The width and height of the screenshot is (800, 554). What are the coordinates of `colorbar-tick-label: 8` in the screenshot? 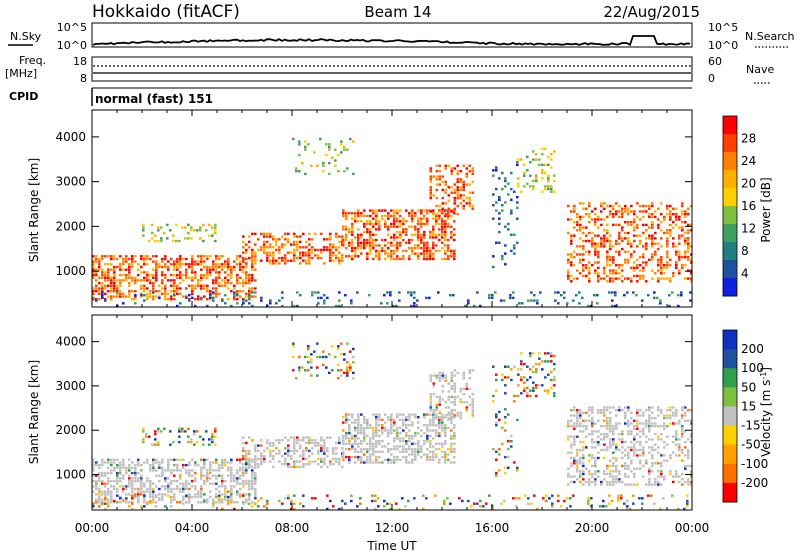 It's located at (745, 251).